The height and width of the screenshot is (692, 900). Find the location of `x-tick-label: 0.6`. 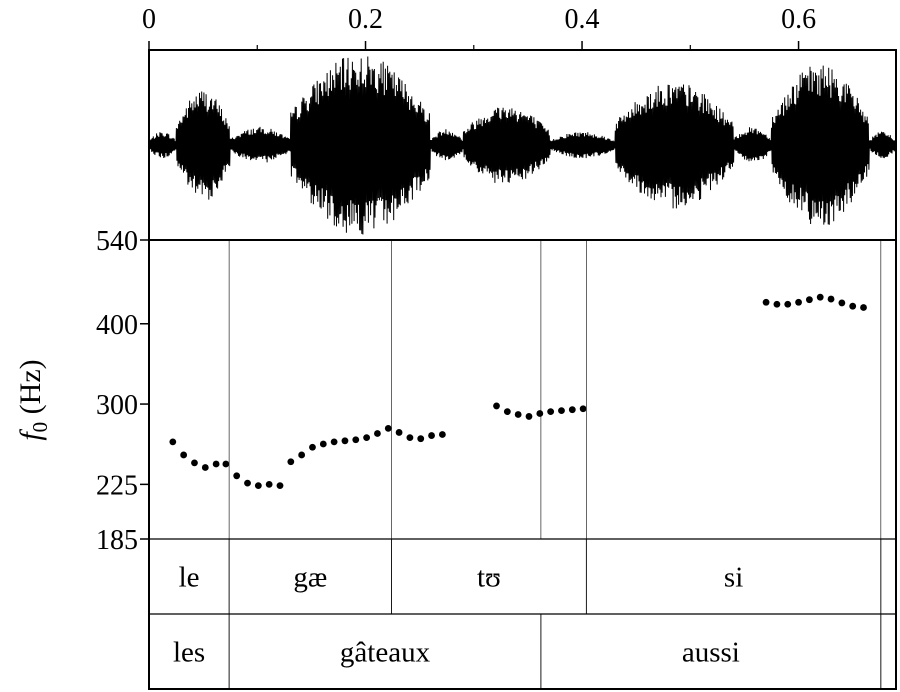

x-tick-label: 0.6 is located at coordinates (798, 19).